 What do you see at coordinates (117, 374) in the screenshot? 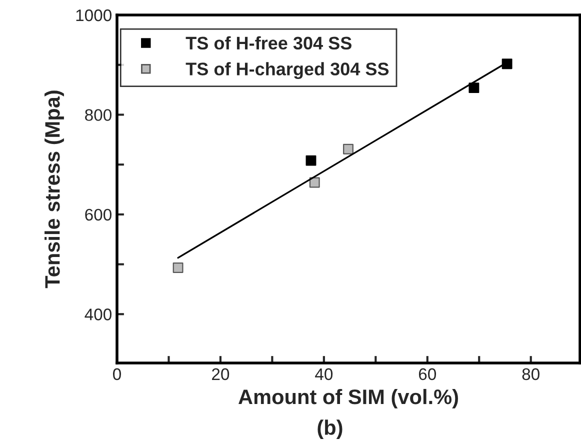
I see `x-tick-label: 0` at bounding box center [117, 374].